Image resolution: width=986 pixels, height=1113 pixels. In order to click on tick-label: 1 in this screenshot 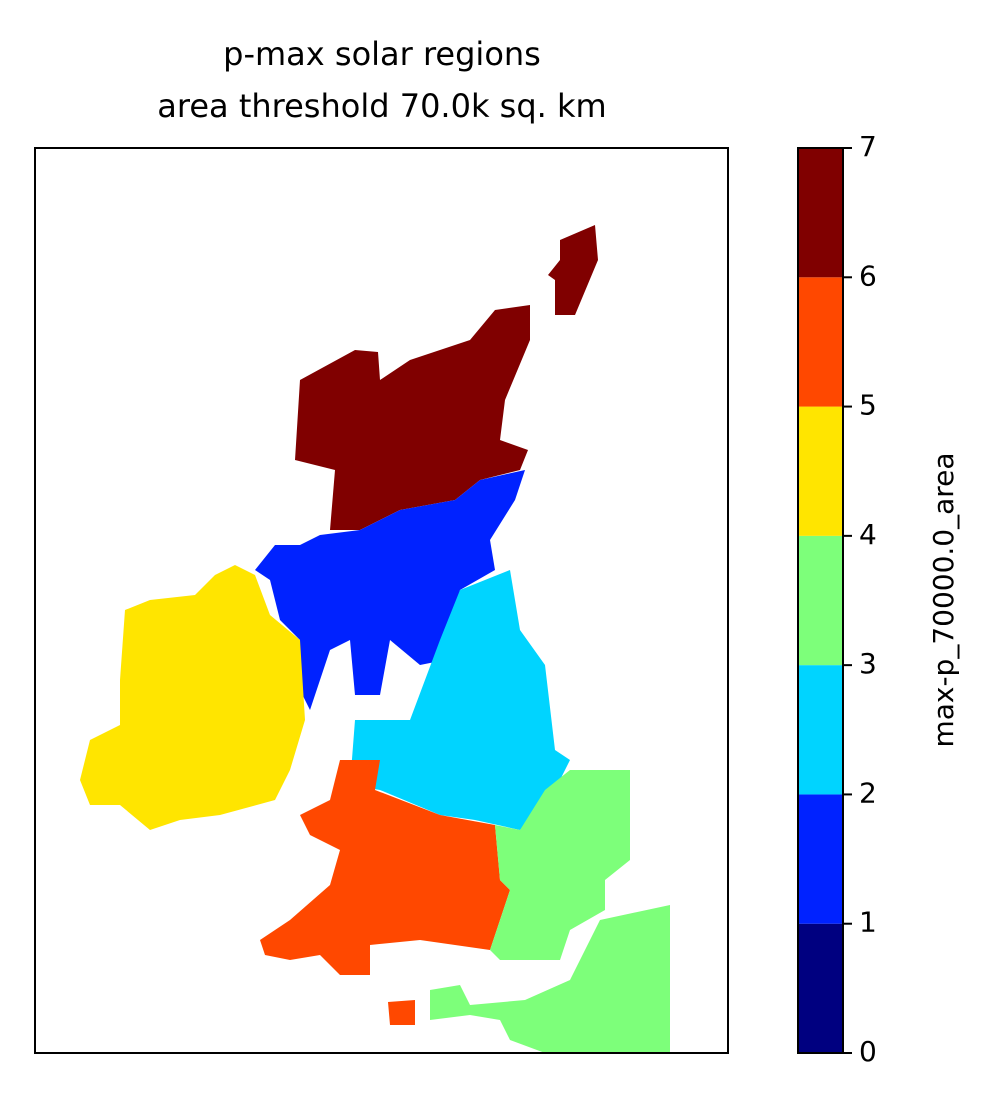, I will do `click(868, 922)`.